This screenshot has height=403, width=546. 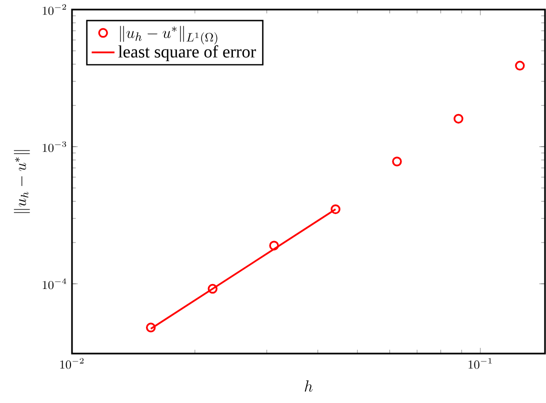 What do you see at coordinates (54, 10) in the screenshot?
I see `y-tick-label: $10^{-2}$` at bounding box center [54, 10].